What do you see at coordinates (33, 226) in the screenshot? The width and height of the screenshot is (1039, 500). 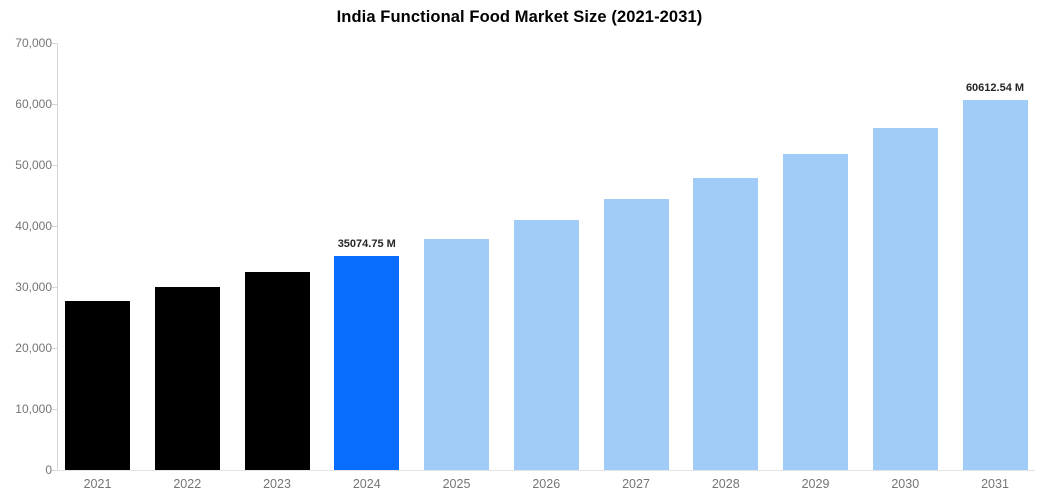 I see `y-tick-label: 40,000` at bounding box center [33, 226].